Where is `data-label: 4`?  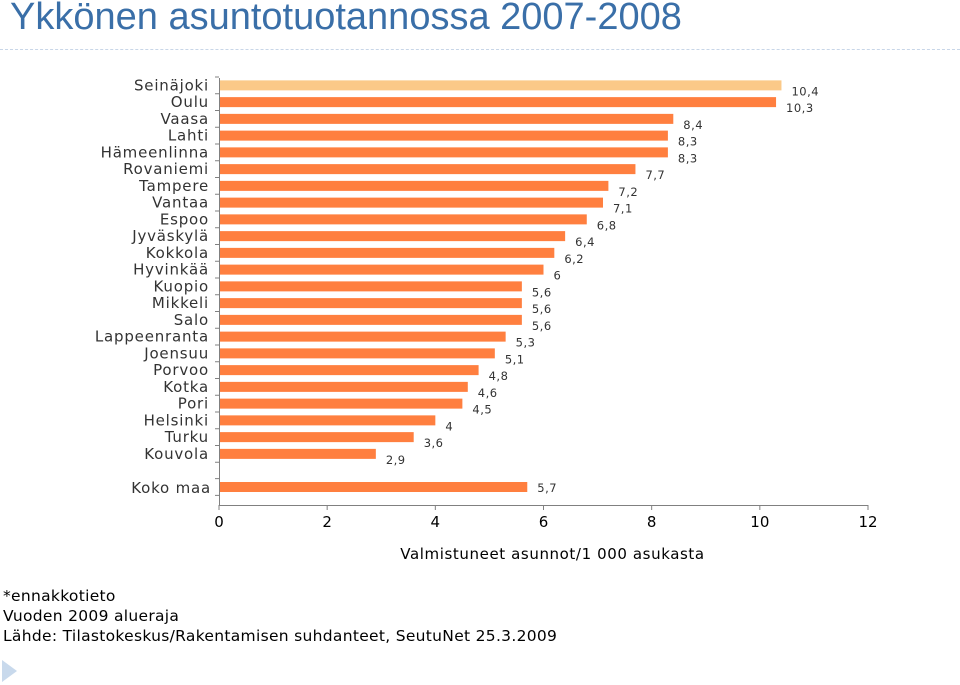 data-label: 4 is located at coordinates (449, 426).